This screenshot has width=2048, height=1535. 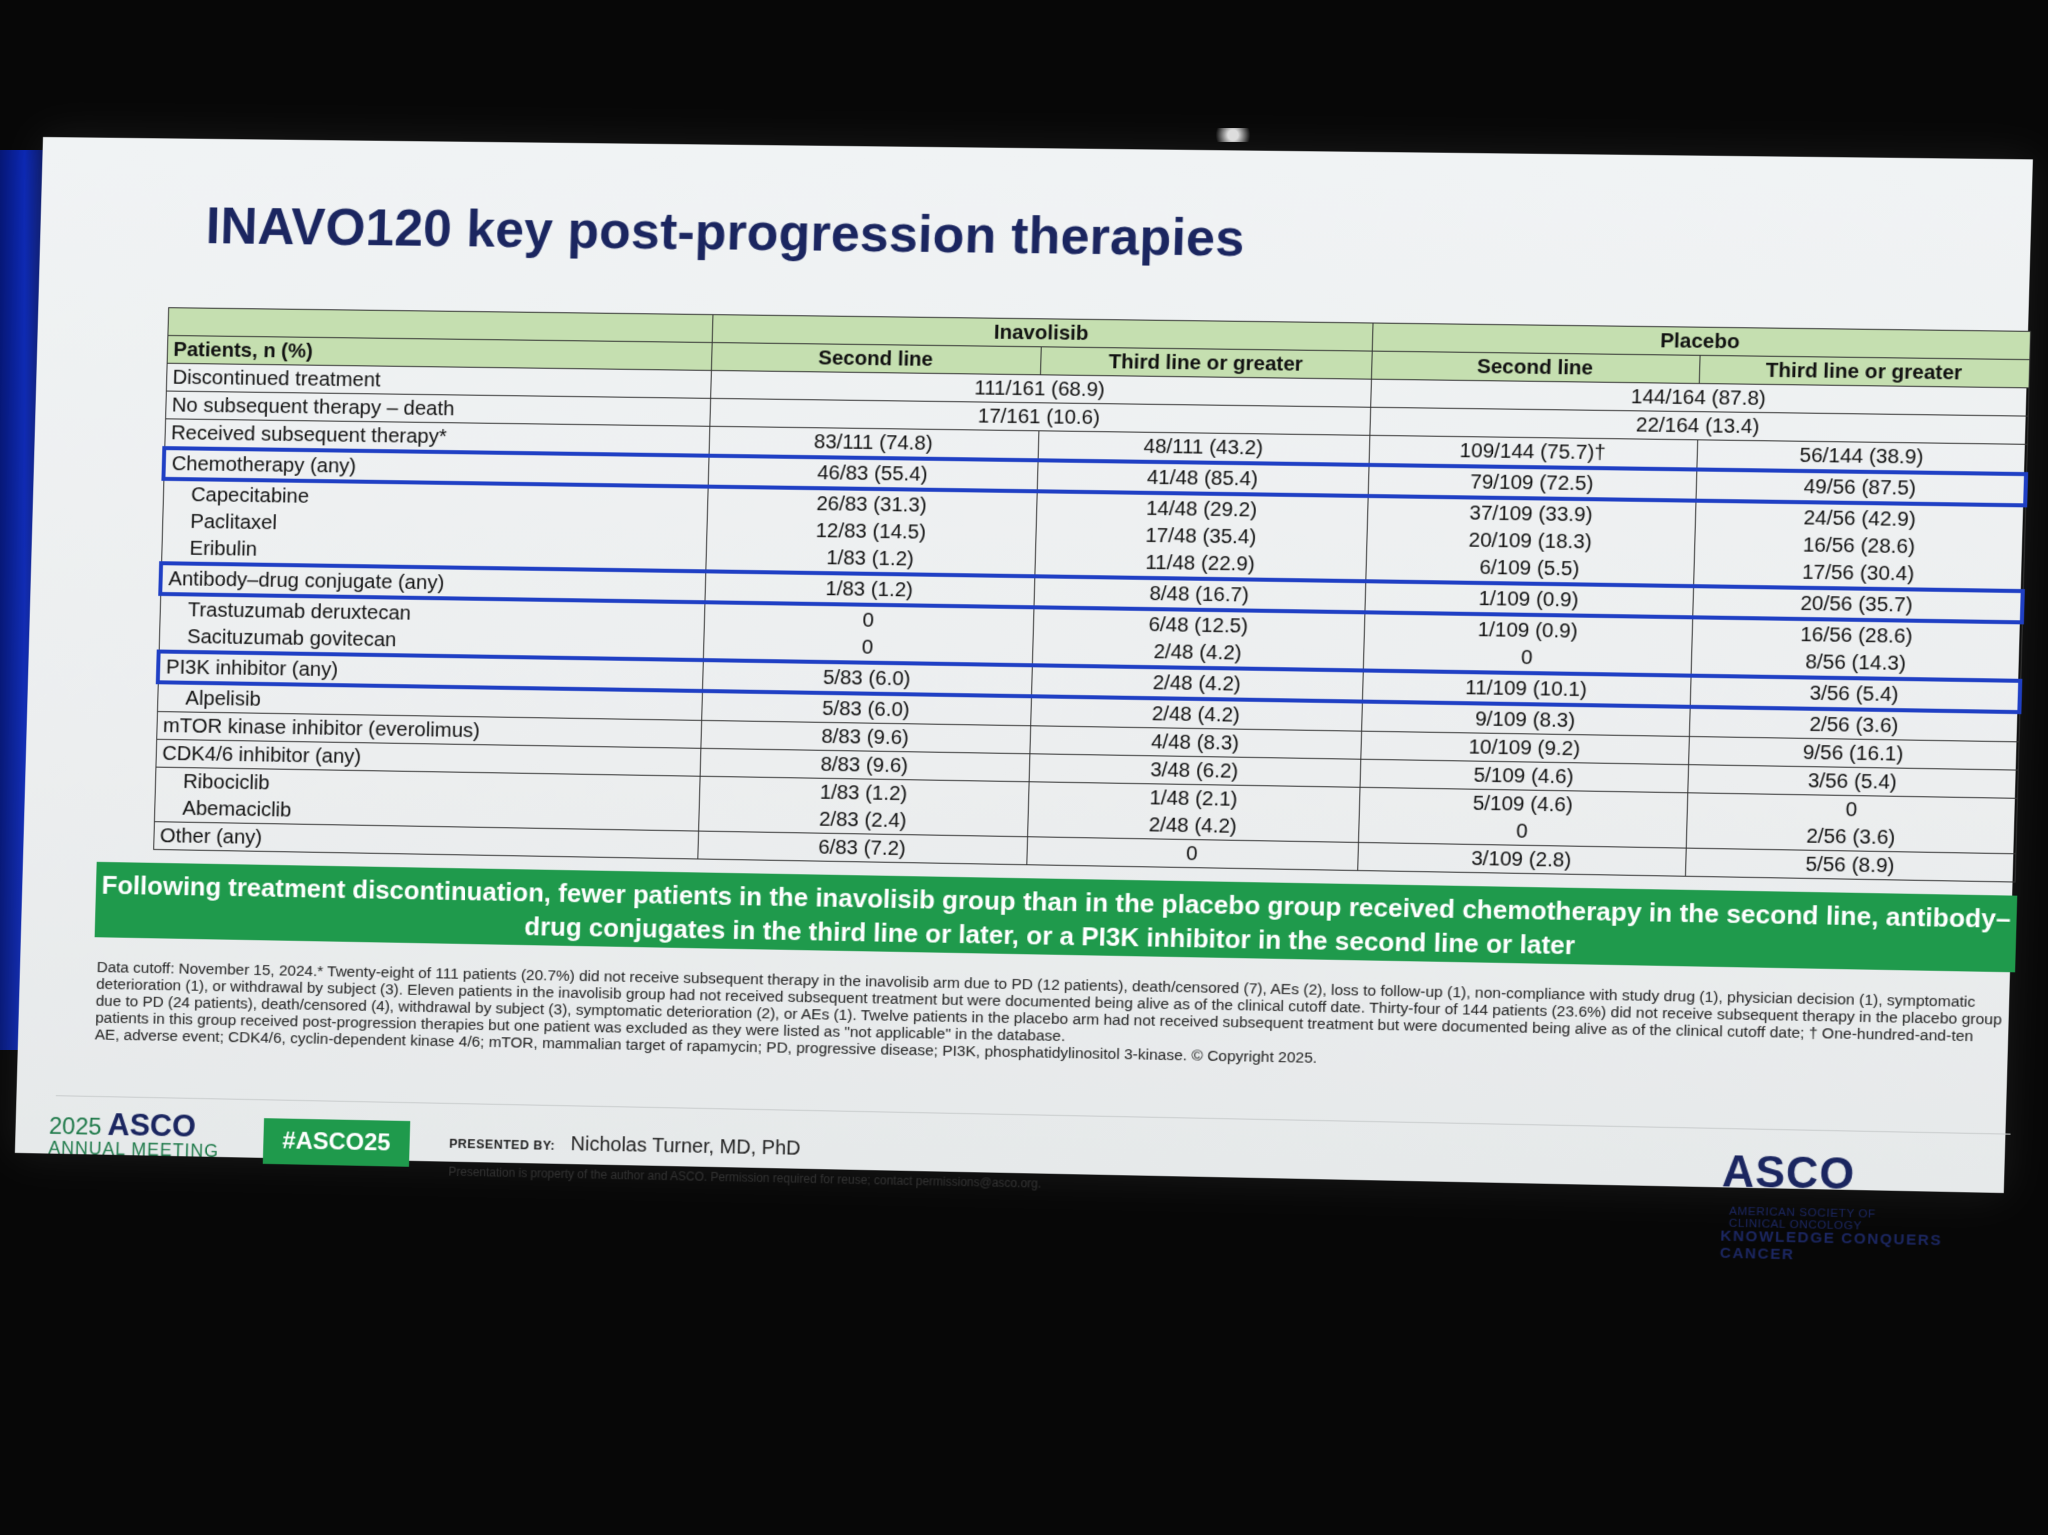 What do you see at coordinates (862, 848) in the screenshot?
I see `table-cell: 6/83 (7.2)` at bounding box center [862, 848].